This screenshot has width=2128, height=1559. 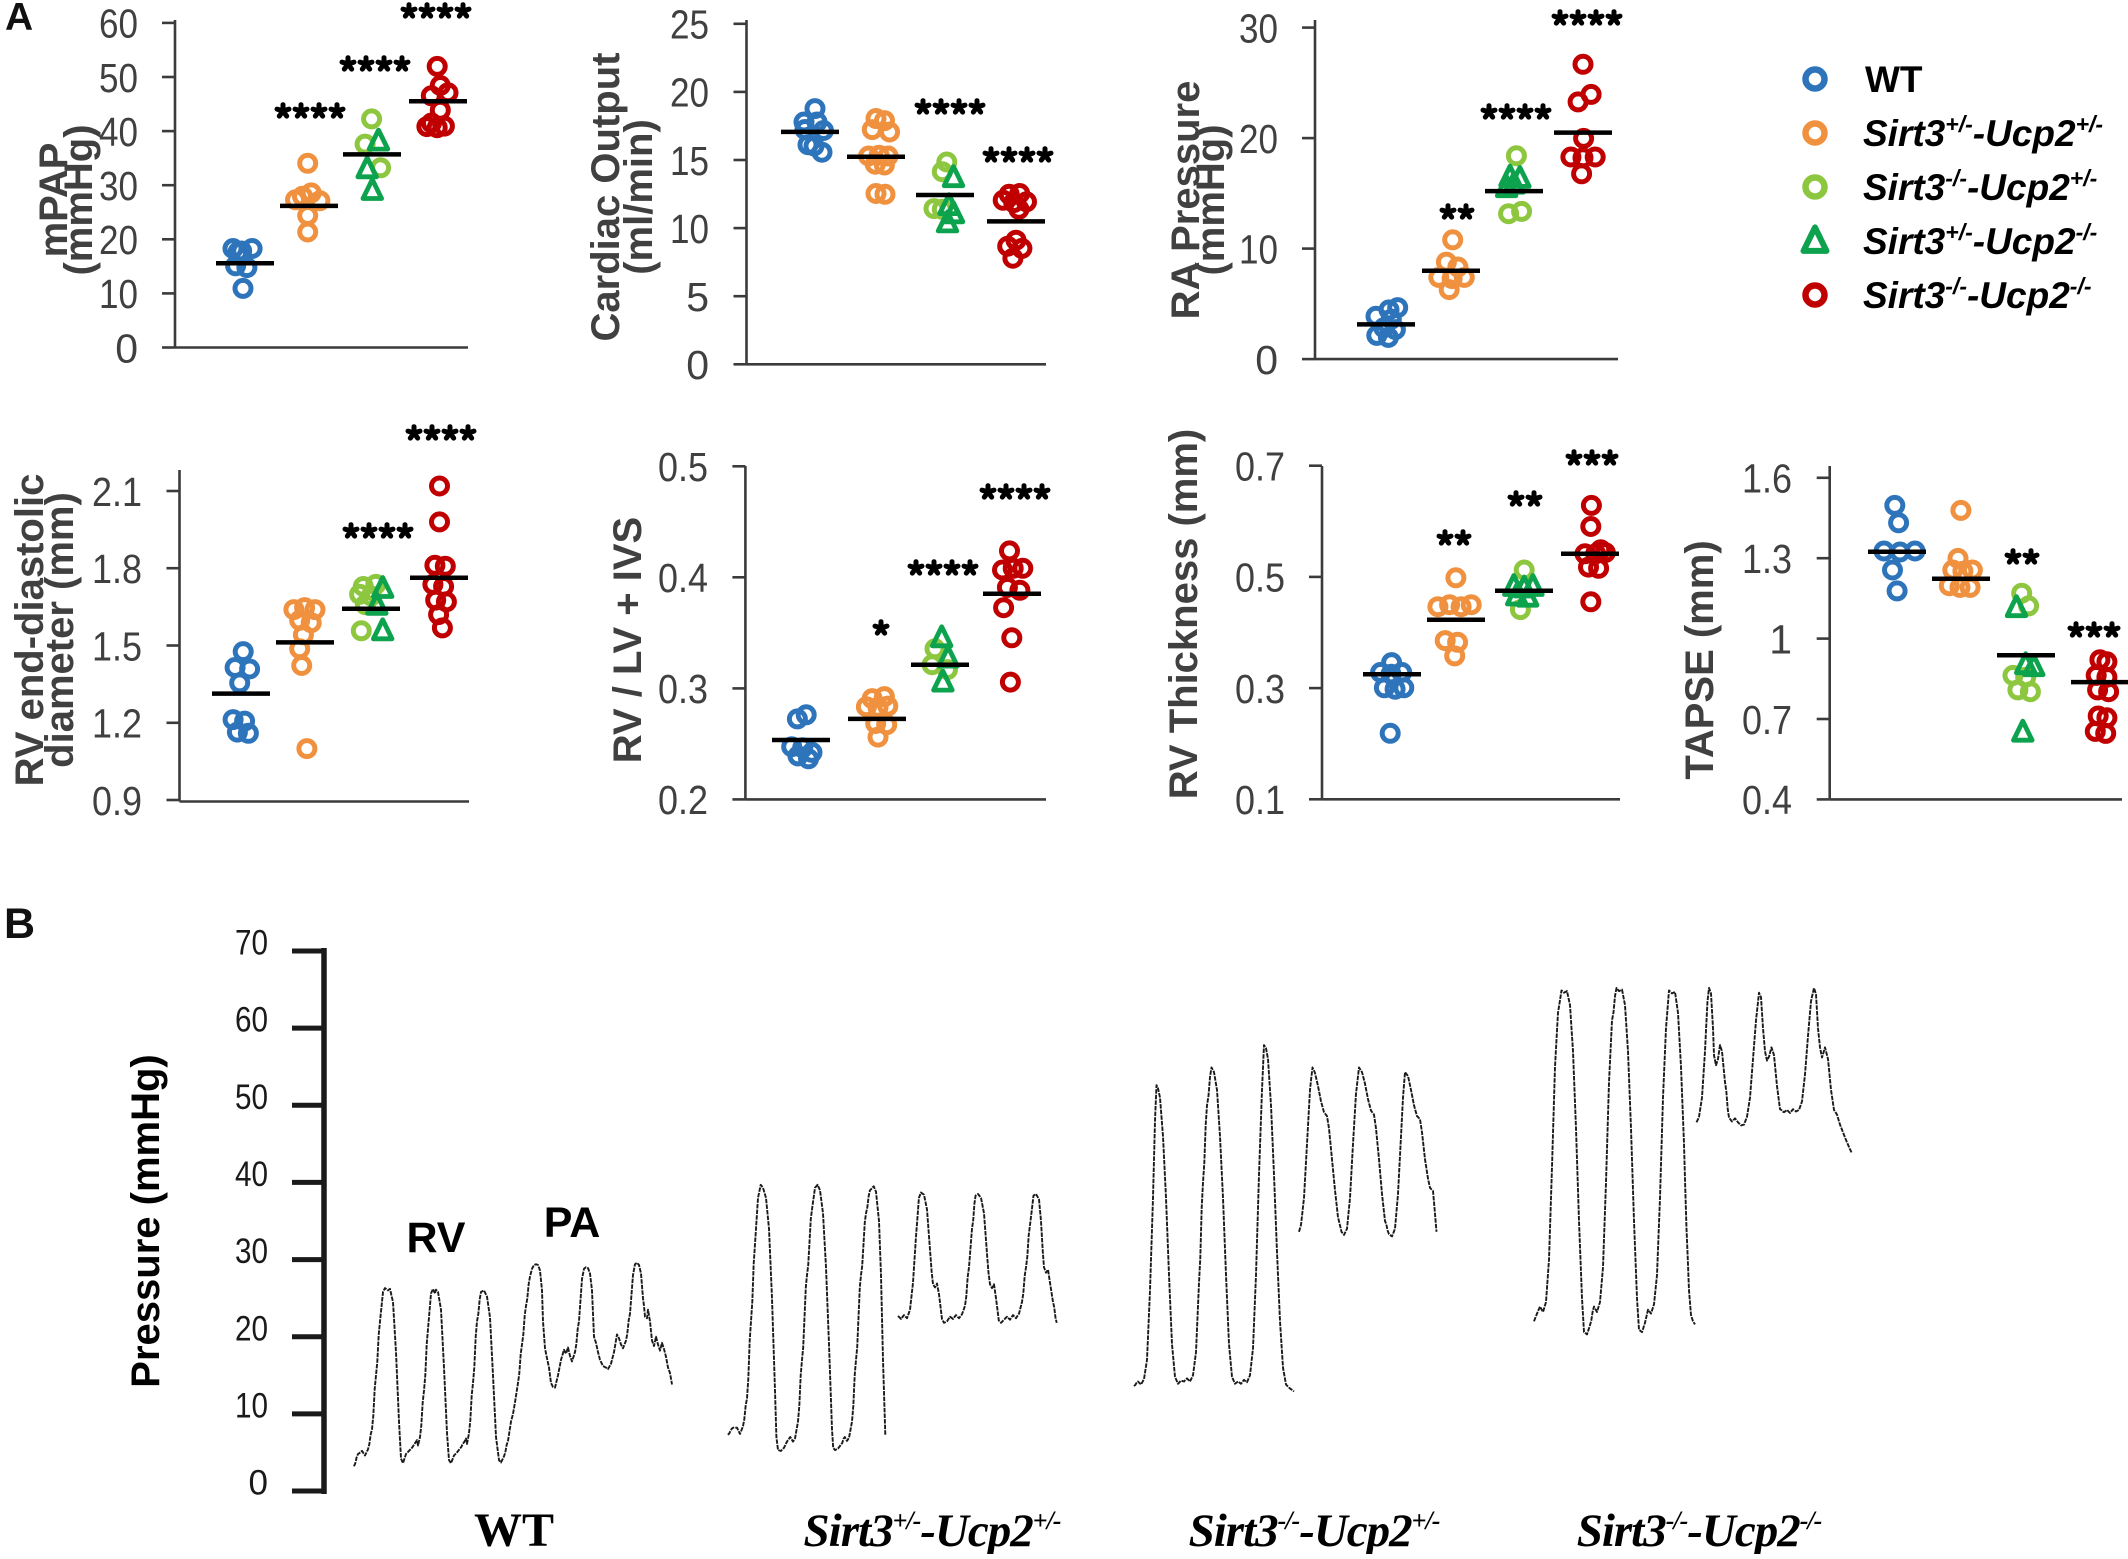 What do you see at coordinates (251, 943) in the screenshot?
I see `svg-text: 70` at bounding box center [251, 943].